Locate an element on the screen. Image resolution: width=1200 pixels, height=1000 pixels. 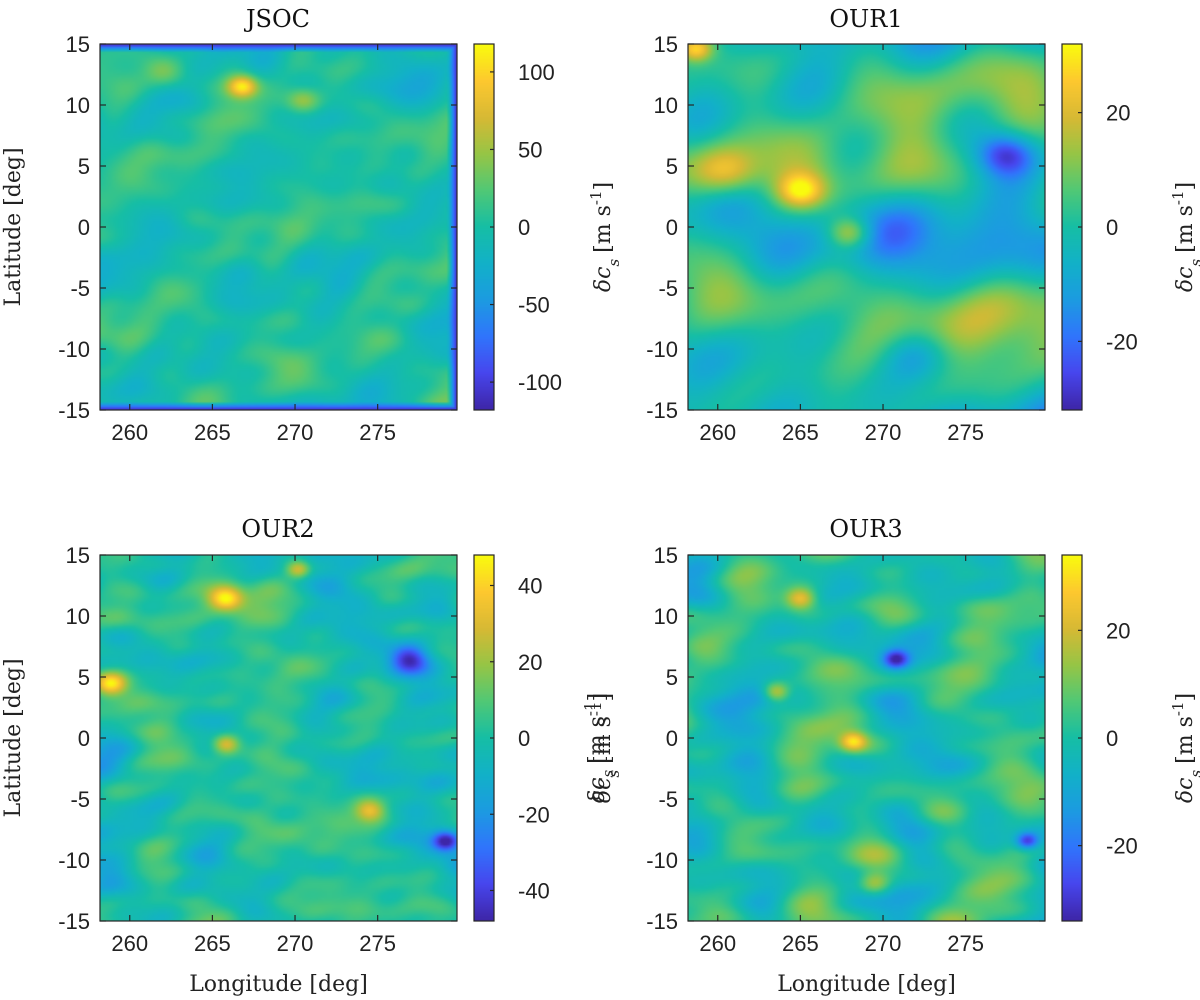
colorbar-tick-label: 50 is located at coordinates (530, 149).